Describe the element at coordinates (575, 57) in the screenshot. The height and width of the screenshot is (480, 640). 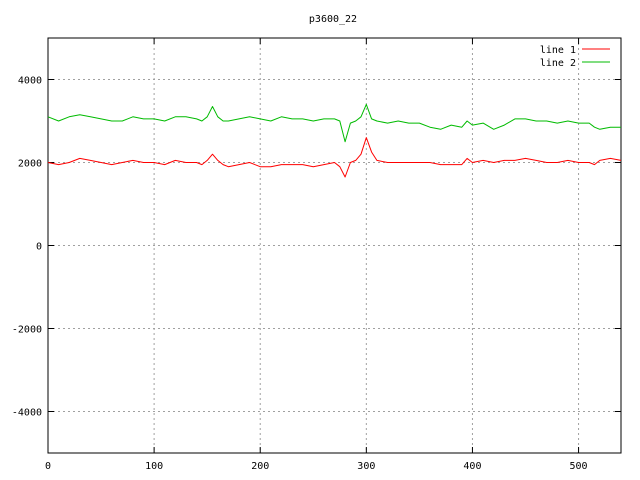
I see `legend: line 1 line 2` at that location.